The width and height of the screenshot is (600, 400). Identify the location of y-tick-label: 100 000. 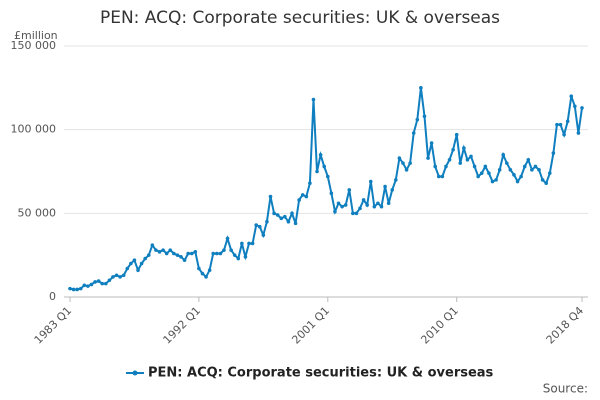
(34, 129).